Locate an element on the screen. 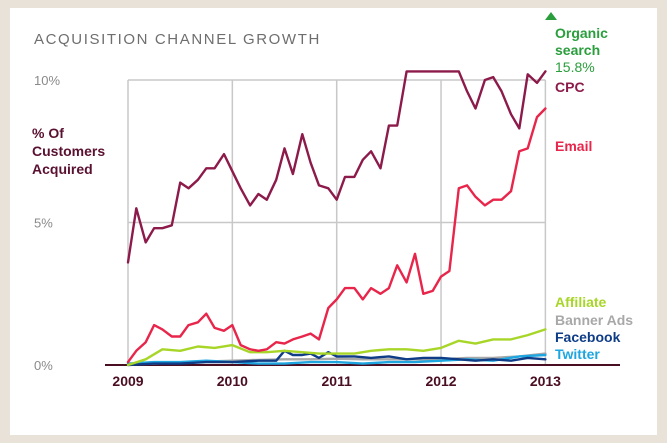 The width and height of the screenshot is (667, 443). affiliate-line is located at coordinates (336, 347).